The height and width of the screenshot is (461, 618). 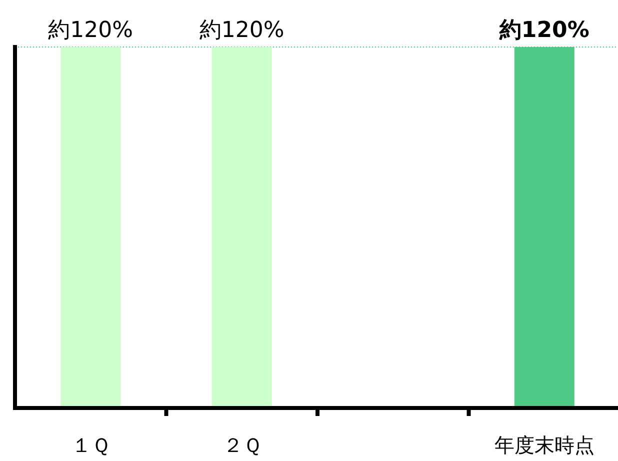 What do you see at coordinates (241, 445) in the screenshot?
I see `x-tick-label: ２Ｑ` at bounding box center [241, 445].